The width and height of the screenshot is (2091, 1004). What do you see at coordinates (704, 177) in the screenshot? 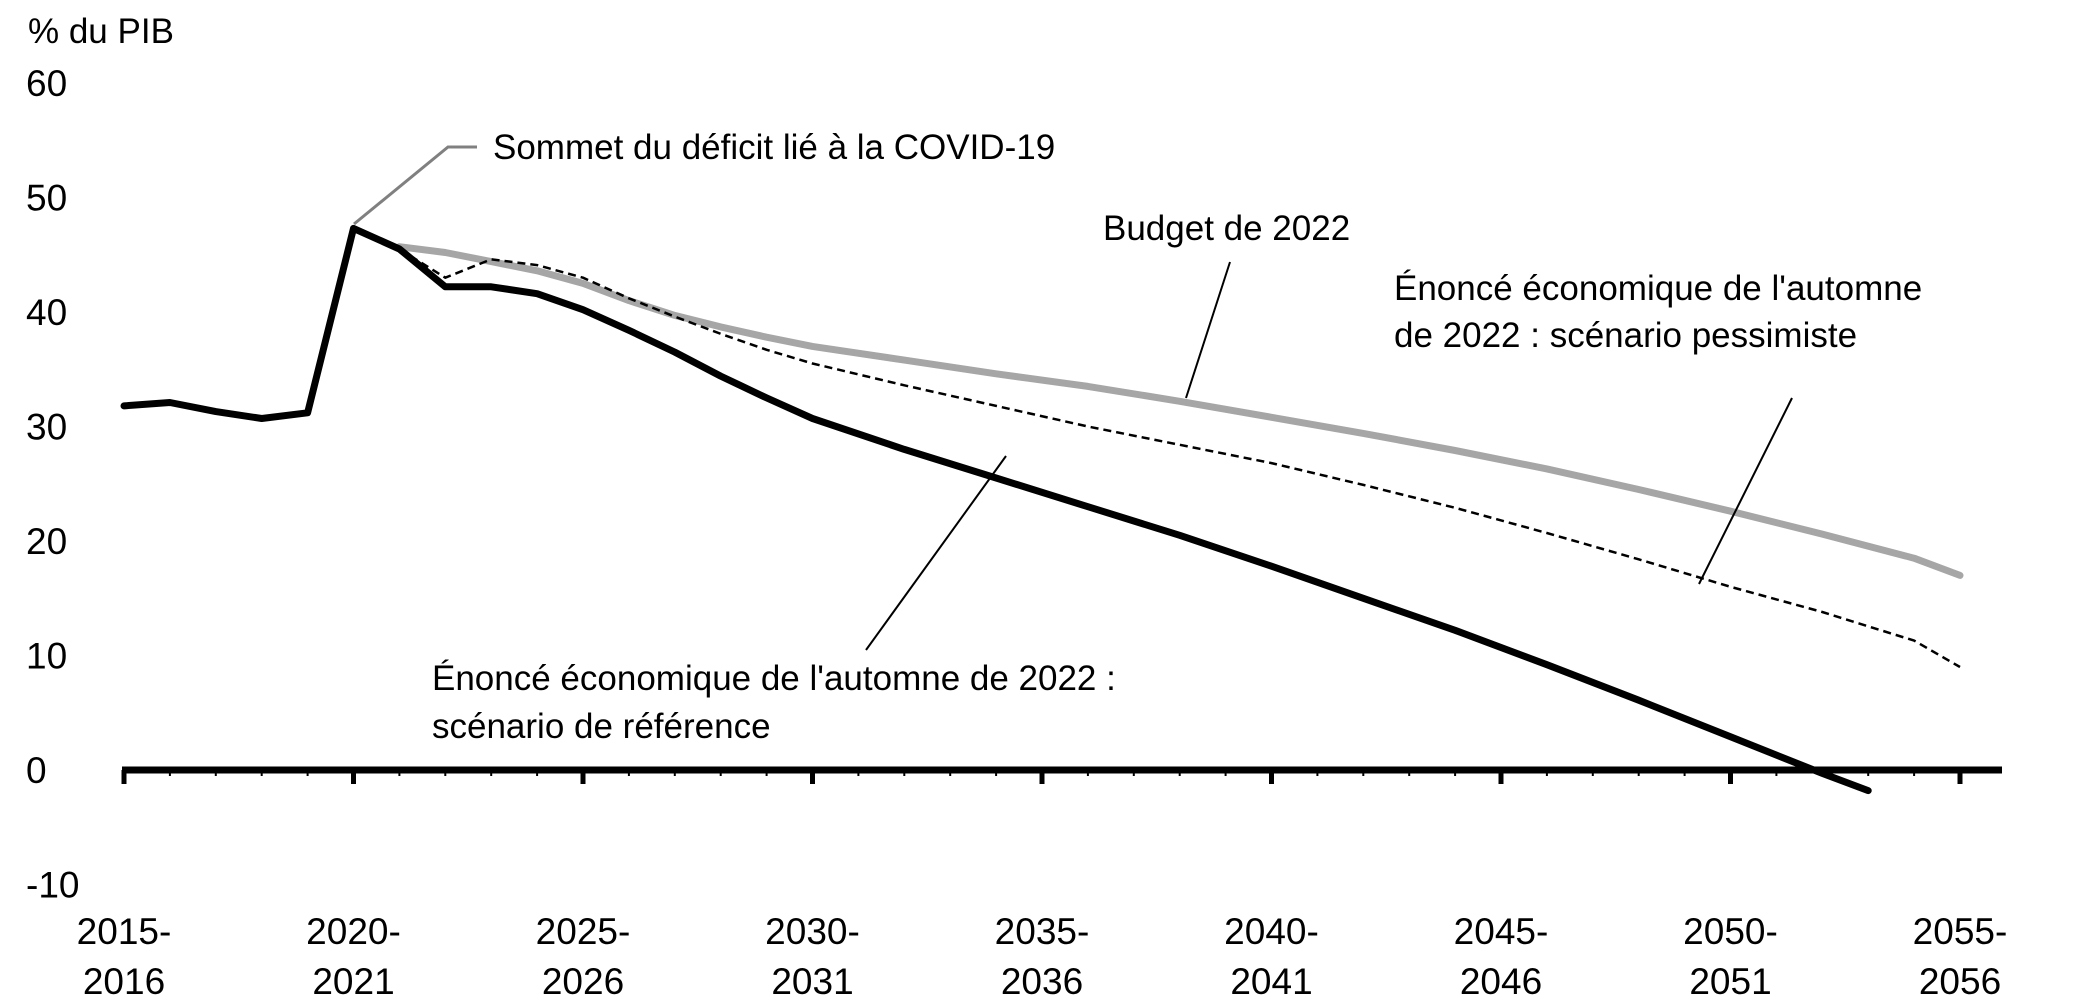
I see `annotation-peak: Sommet du déficit lié à la COVID-19` at bounding box center [704, 177].